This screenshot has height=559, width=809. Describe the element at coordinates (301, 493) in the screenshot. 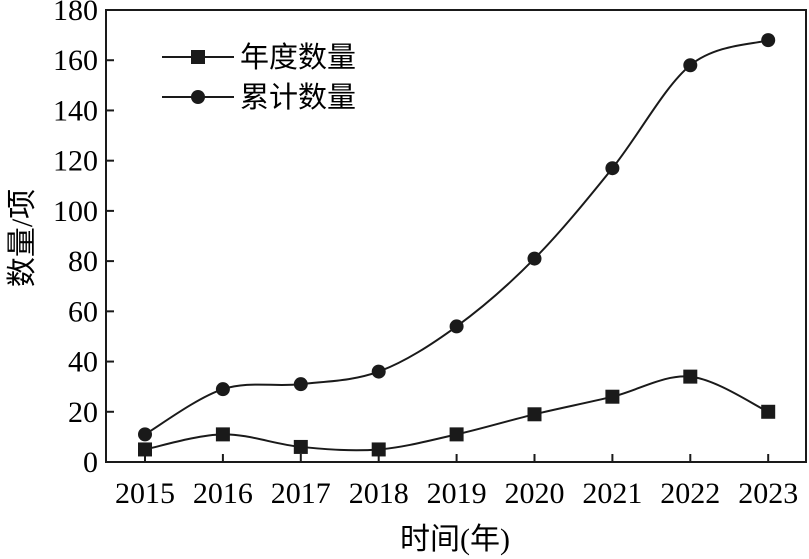

I see `x-tick-label: 2017` at that location.